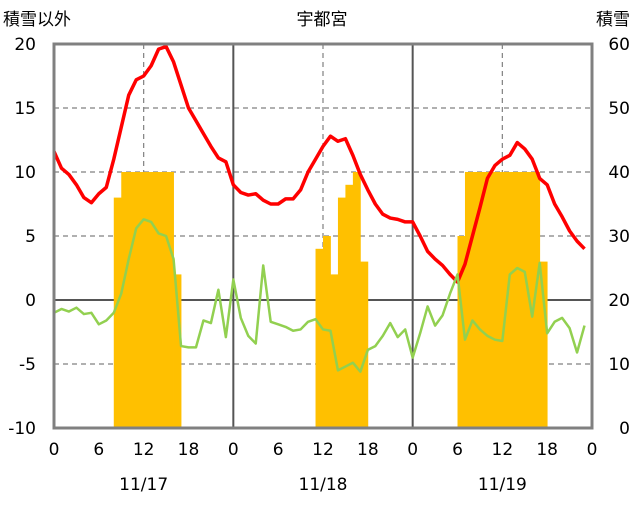 The image size is (636, 505). Describe the element at coordinates (619, 45) in the screenshot. I see `right-tick-label: 60` at that location.